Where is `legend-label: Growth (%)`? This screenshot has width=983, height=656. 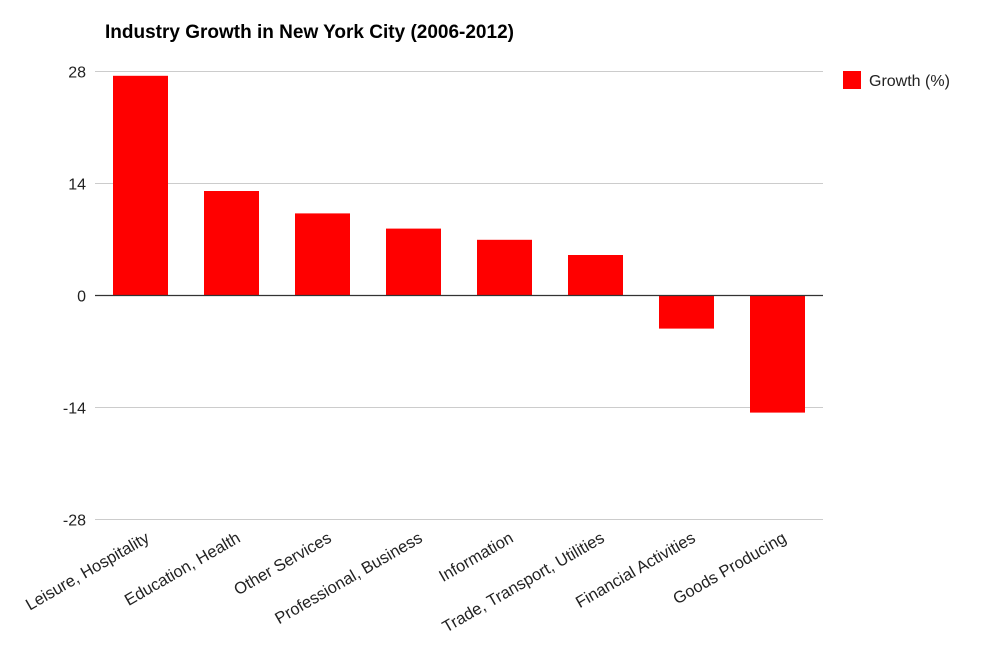
legend-label: Growth (%) is located at coordinates (909, 81).